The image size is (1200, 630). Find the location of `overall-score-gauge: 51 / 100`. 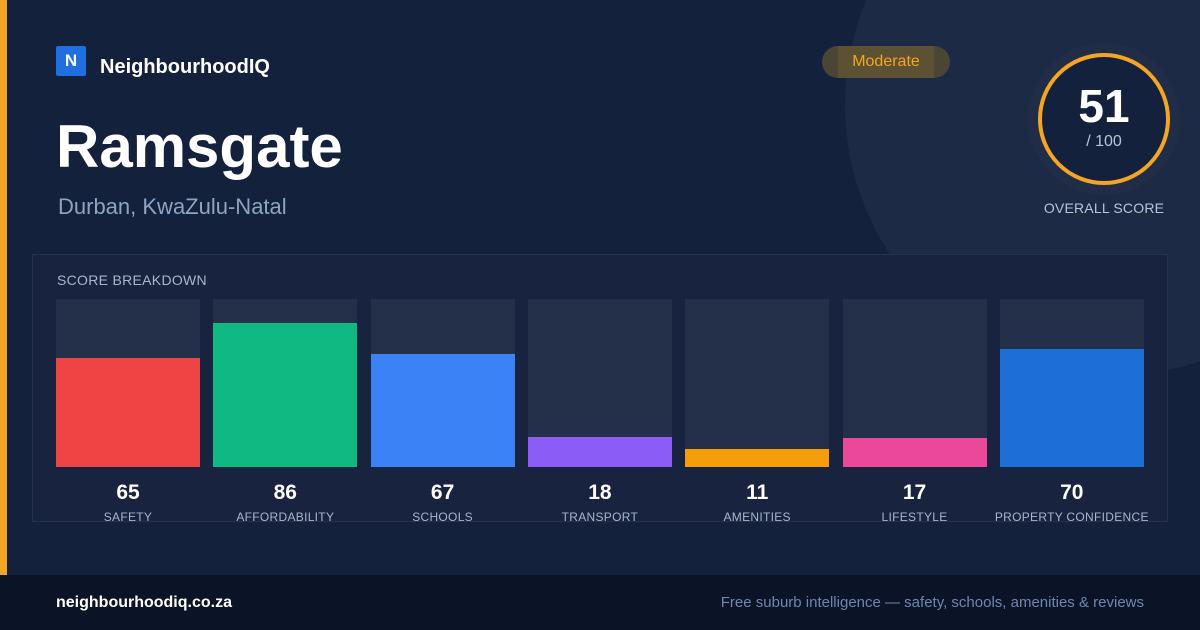

overall-score-gauge: 51 / 100 is located at coordinates (1104, 119).